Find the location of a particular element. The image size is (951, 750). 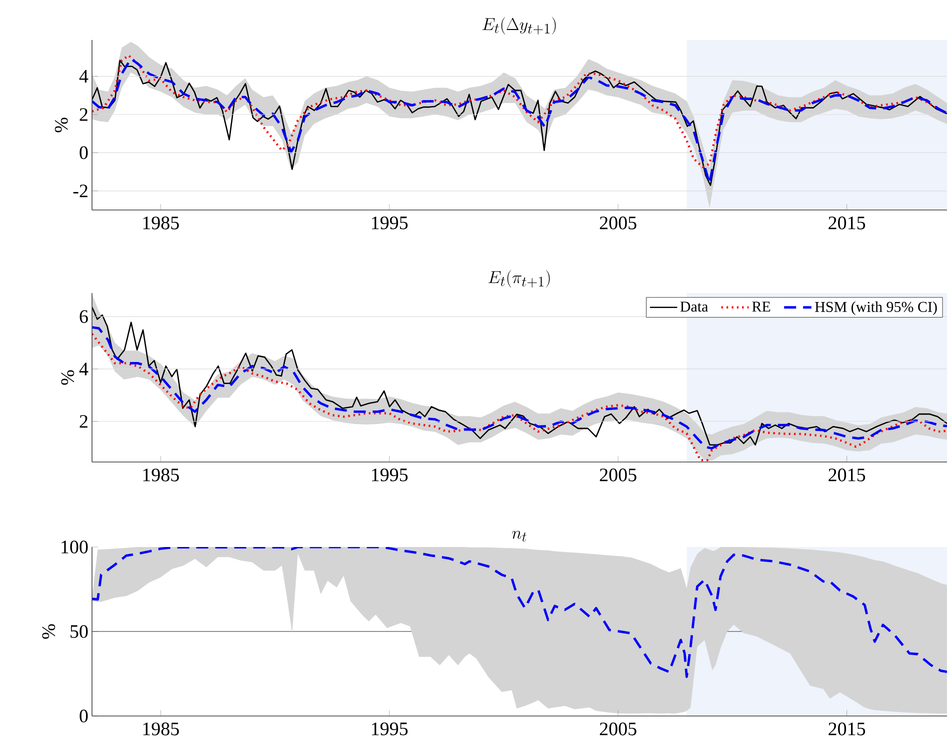

chart-title: $n_t$ is located at coordinates (519, 536).